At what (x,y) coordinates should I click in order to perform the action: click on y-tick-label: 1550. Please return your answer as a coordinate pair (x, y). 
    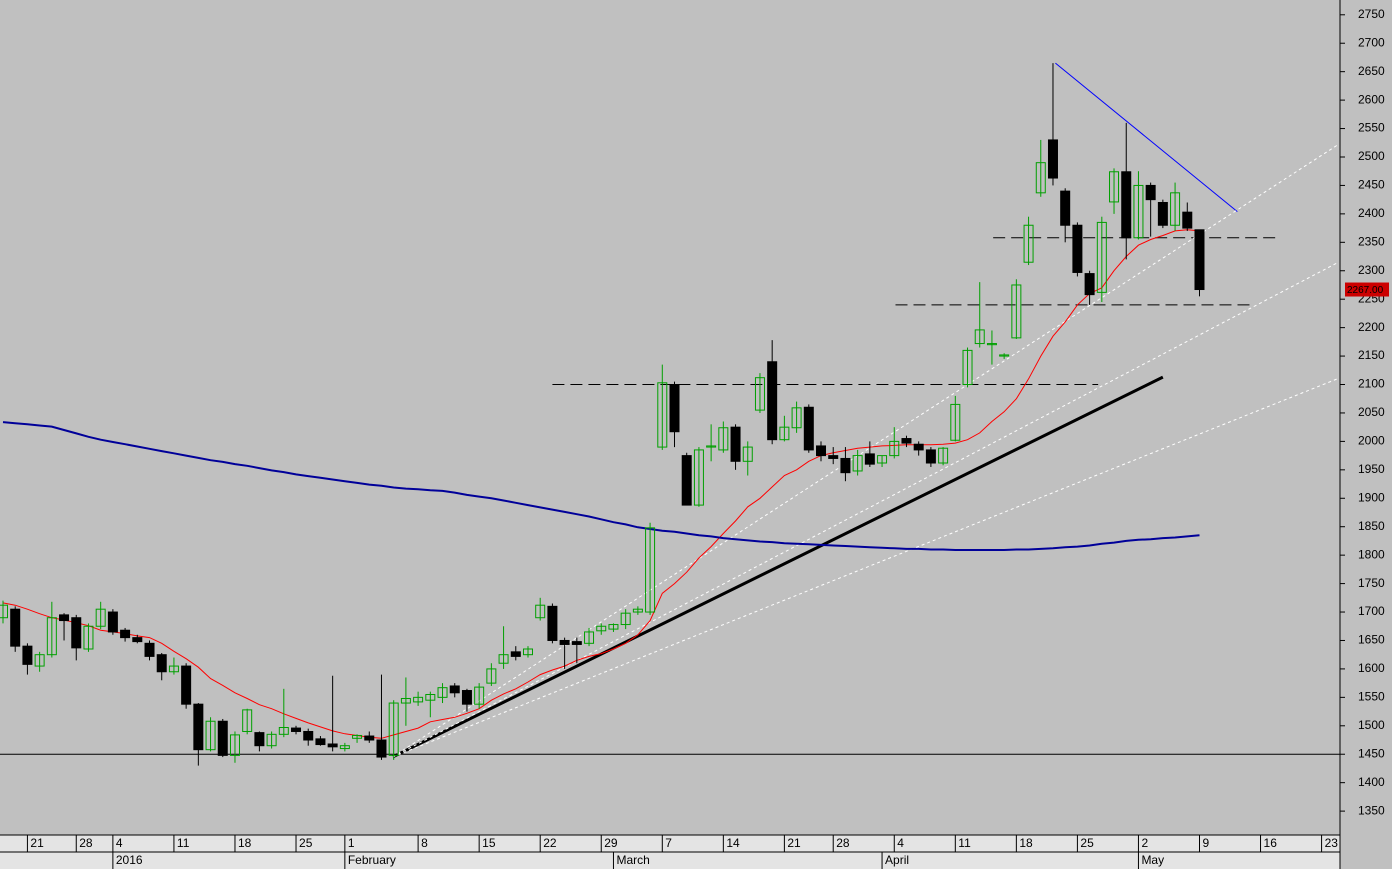
    Looking at the image, I should click on (1371, 697).